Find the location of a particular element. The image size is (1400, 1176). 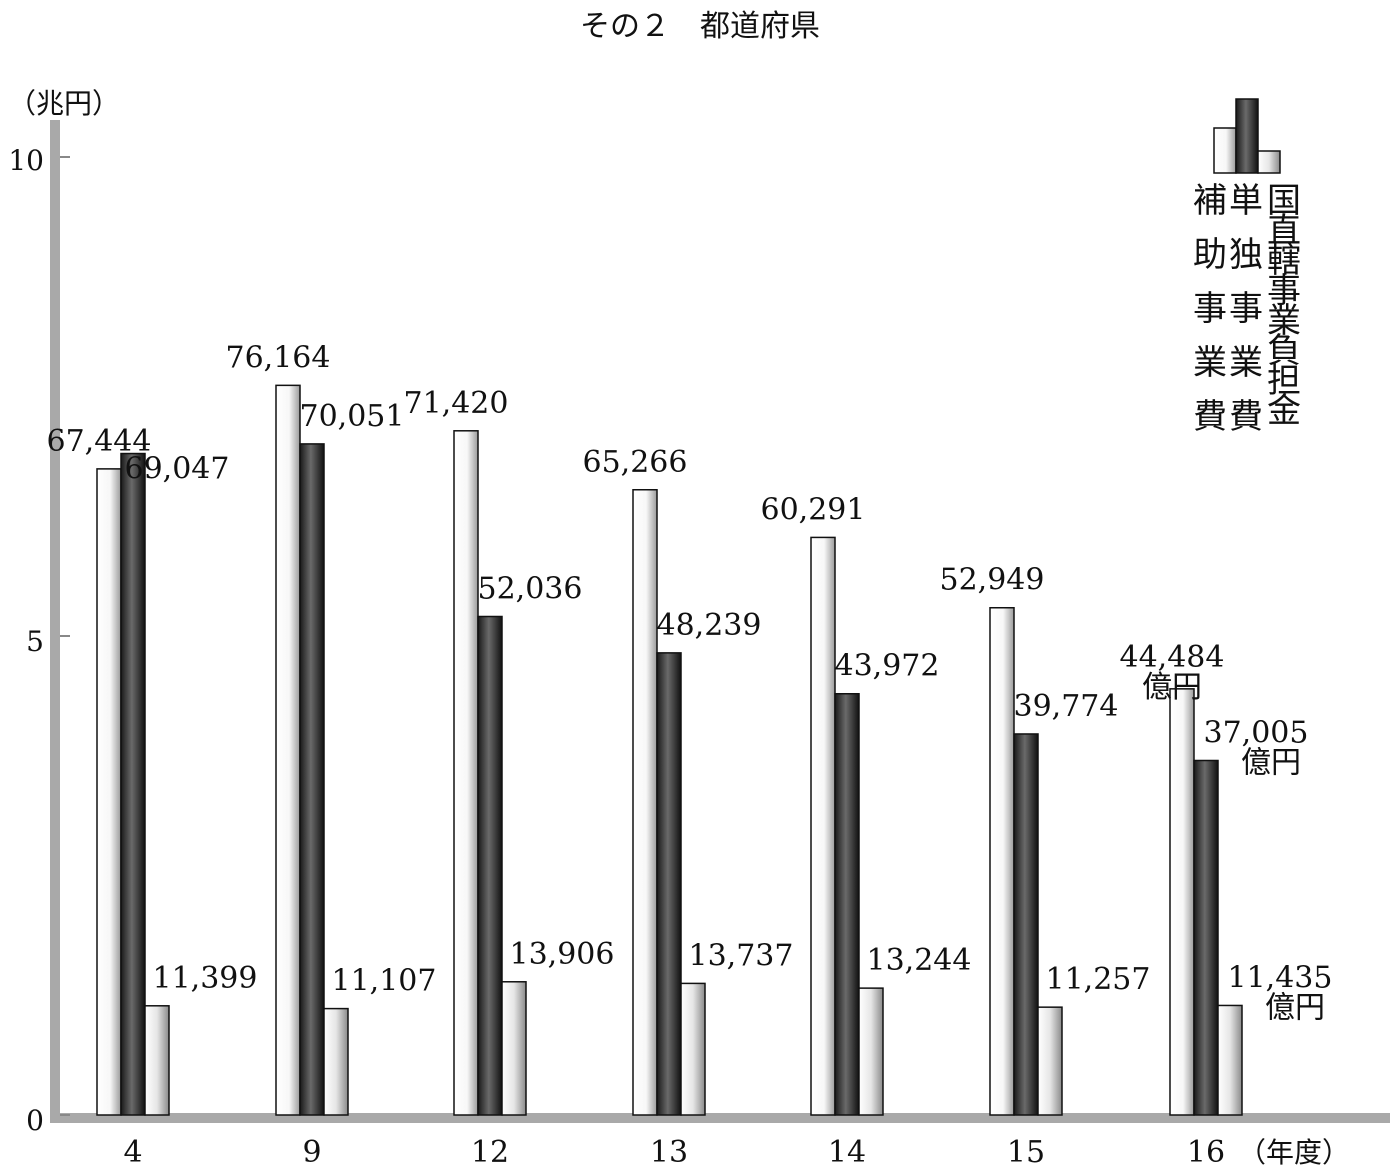

legend-swatch-national-direct is located at coordinates (1269, 162).